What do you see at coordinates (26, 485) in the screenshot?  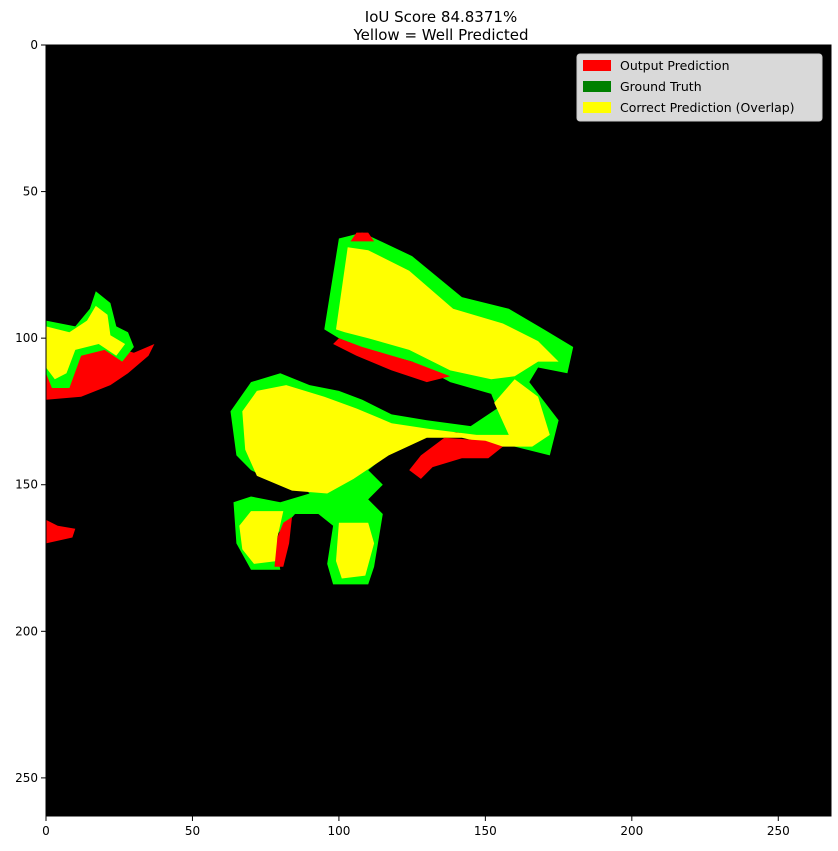 I see `y-tick-label-3: 150` at bounding box center [26, 485].